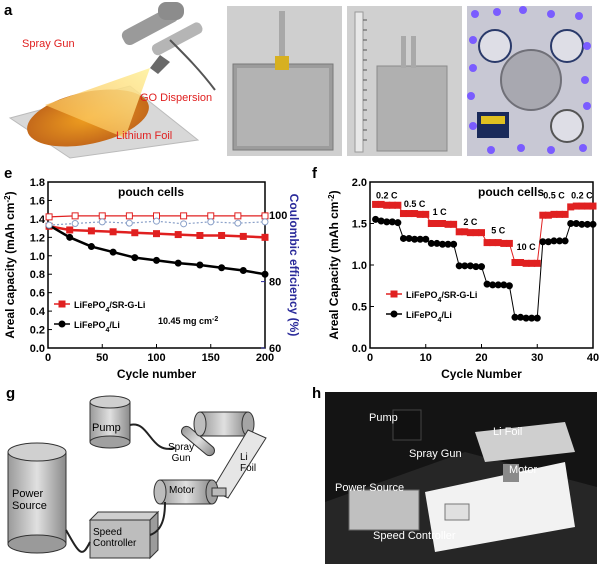 The height and width of the screenshot is (573, 600). Describe the element at coordinates (383, 418) in the screenshot. I see `h-label-pump: Pump` at that location.